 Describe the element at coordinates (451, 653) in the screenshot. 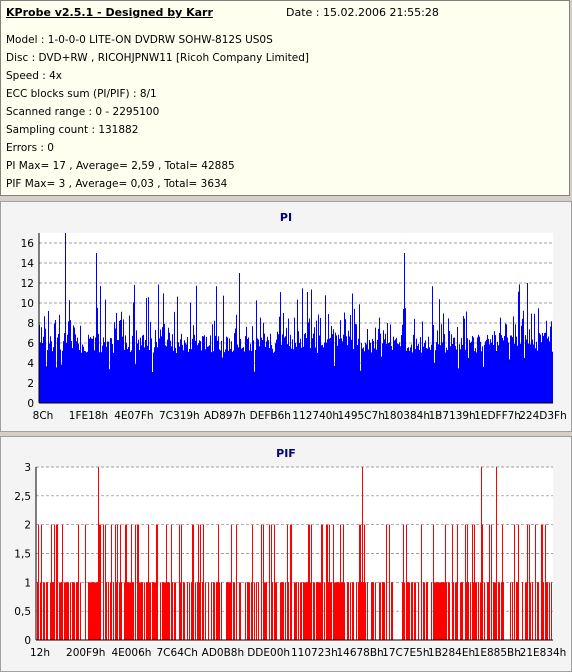

I see `x-tick-label: 1B284Eh` at that location.